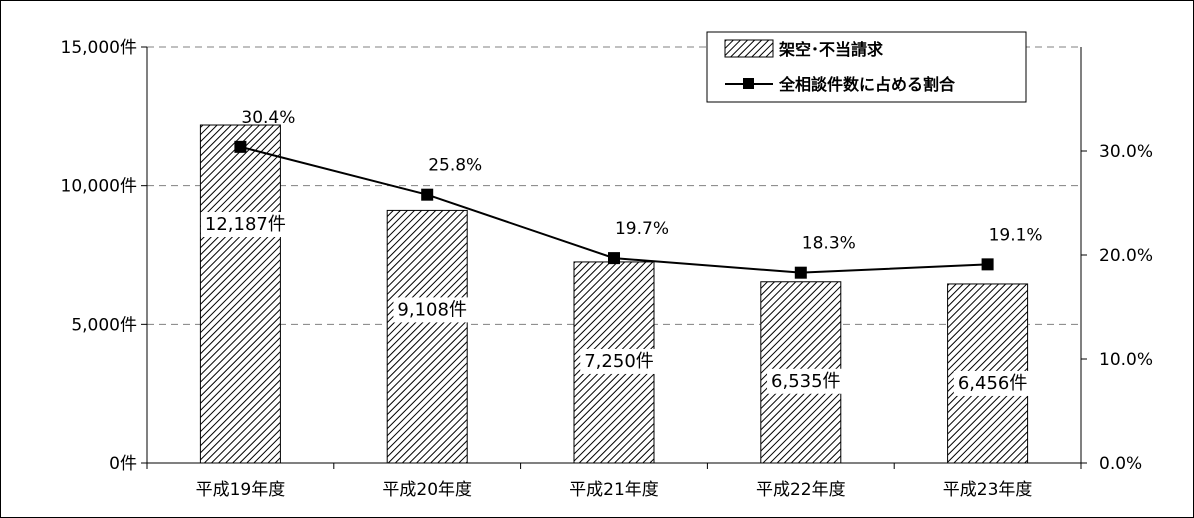  What do you see at coordinates (427, 490) in the screenshot?
I see `x-tick-label-1: 平成20年度` at bounding box center [427, 490].